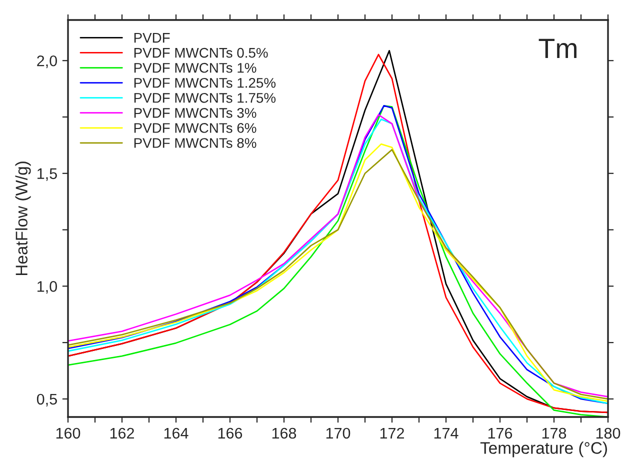 The height and width of the screenshot is (461, 630). I want to click on legend-label: PVDF MWCNTs 1.75%, so click(205, 97).